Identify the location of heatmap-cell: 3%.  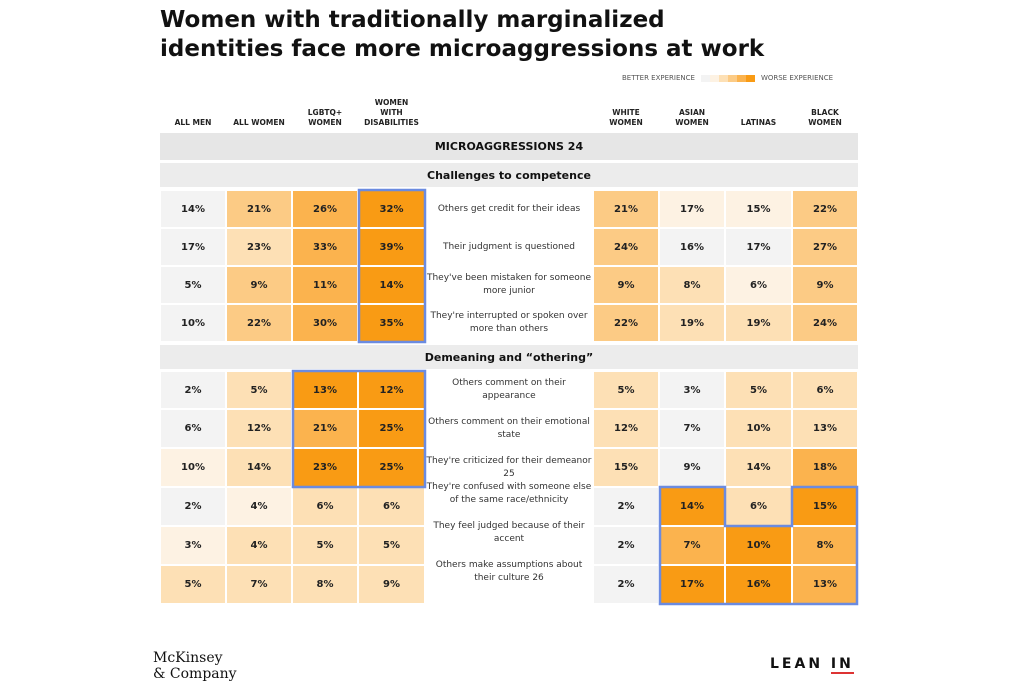
(692, 390).